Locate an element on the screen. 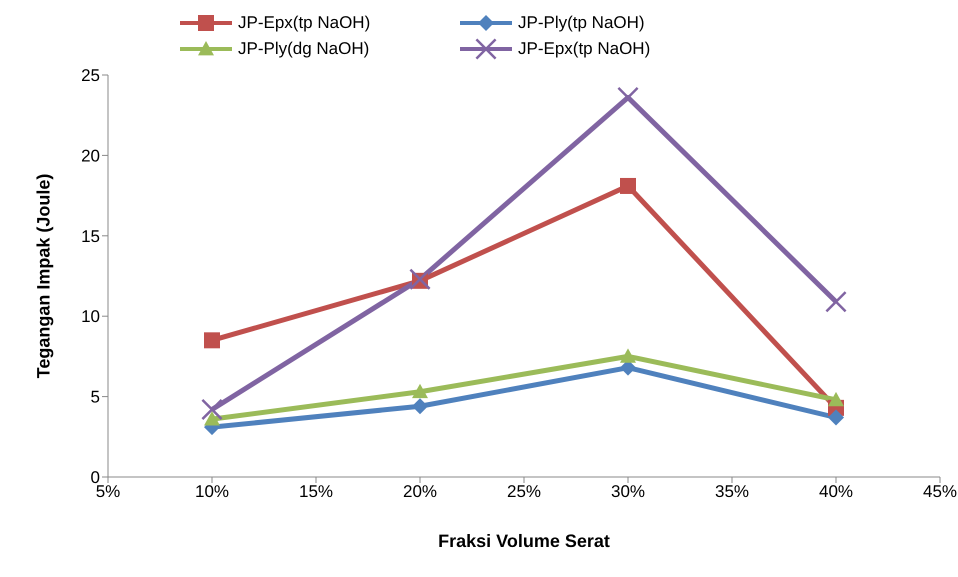  x-tick-label: 5% is located at coordinates (108, 492).